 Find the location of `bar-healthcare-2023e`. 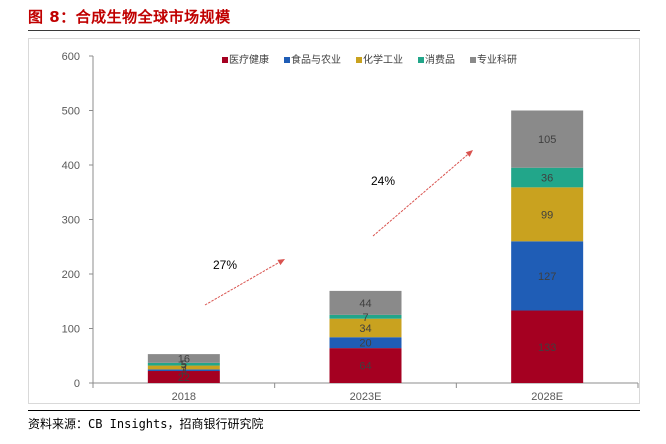

bar-healthcare-2023e is located at coordinates (365, 365).